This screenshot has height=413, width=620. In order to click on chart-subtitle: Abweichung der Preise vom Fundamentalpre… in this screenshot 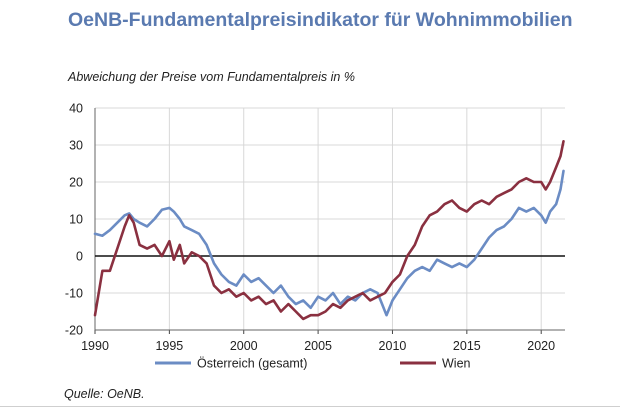, I will do `click(211, 77)`.